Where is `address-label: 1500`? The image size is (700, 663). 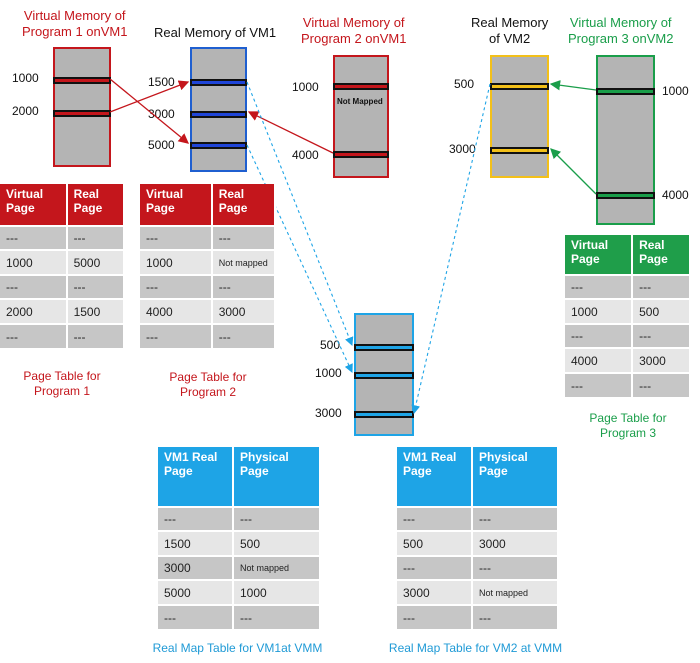 address-label: 1500 is located at coordinates (161, 82).